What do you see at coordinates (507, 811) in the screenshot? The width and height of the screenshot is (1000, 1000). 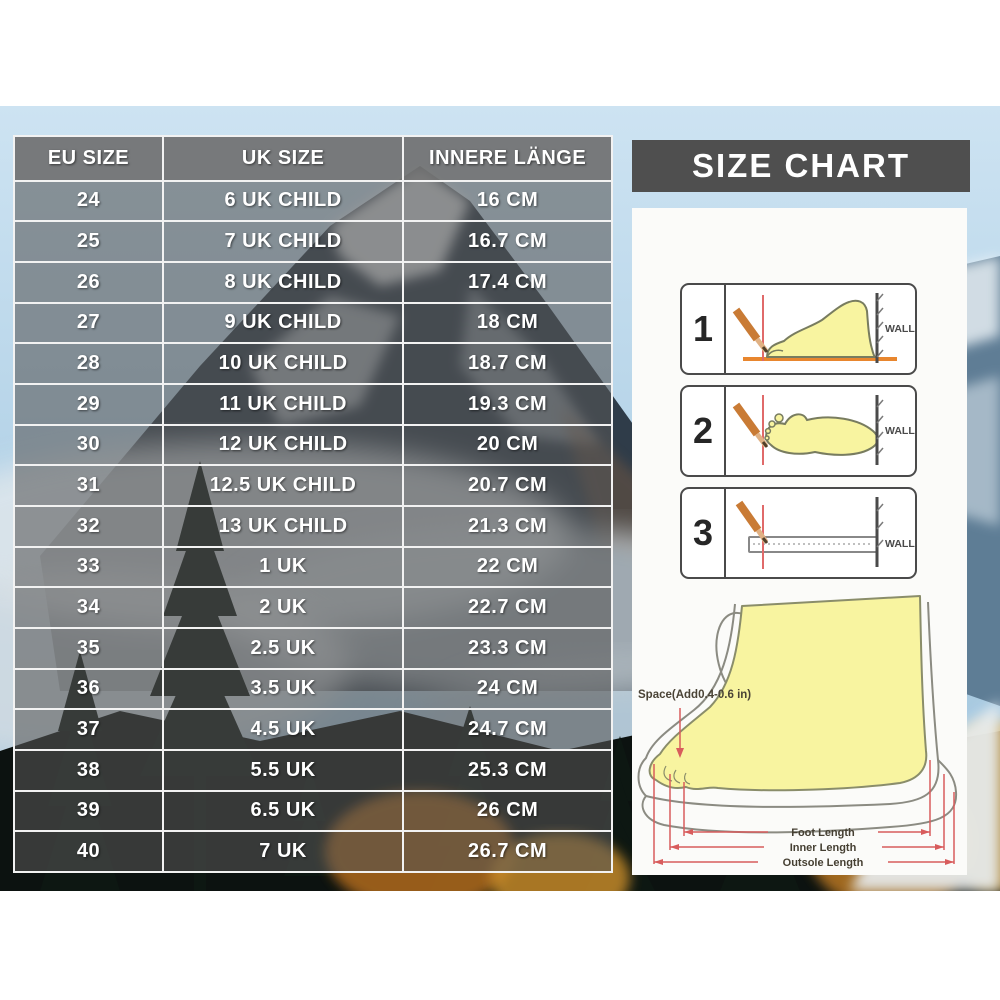 I see `table-cell: 26 CM` at bounding box center [507, 811].